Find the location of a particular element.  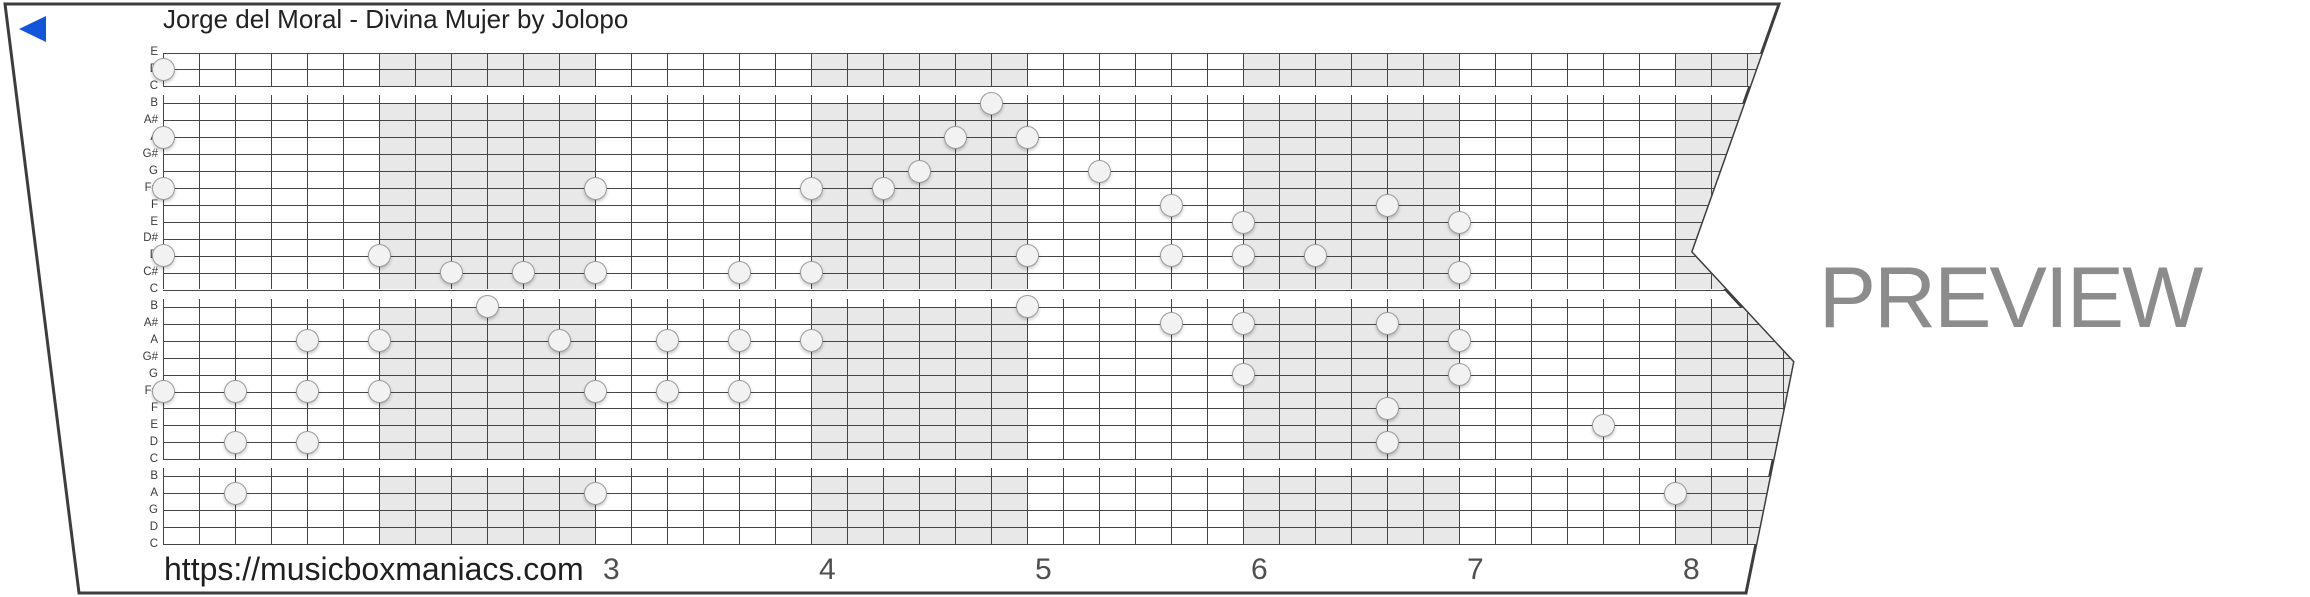

measure-number: 4 is located at coordinates (827, 569).